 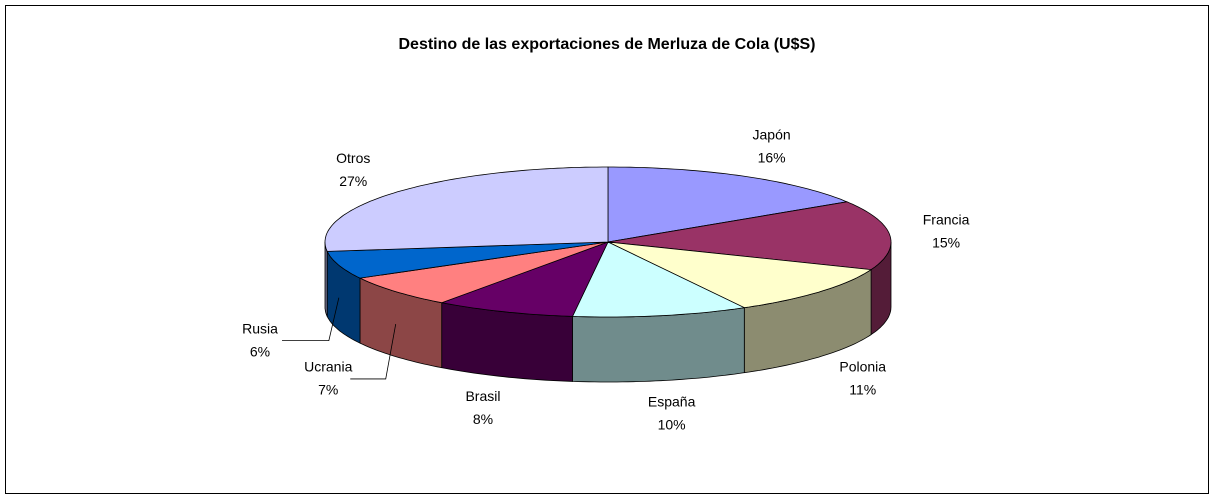 What do you see at coordinates (260, 328) in the screenshot?
I see `slice-label: Rusia` at bounding box center [260, 328].